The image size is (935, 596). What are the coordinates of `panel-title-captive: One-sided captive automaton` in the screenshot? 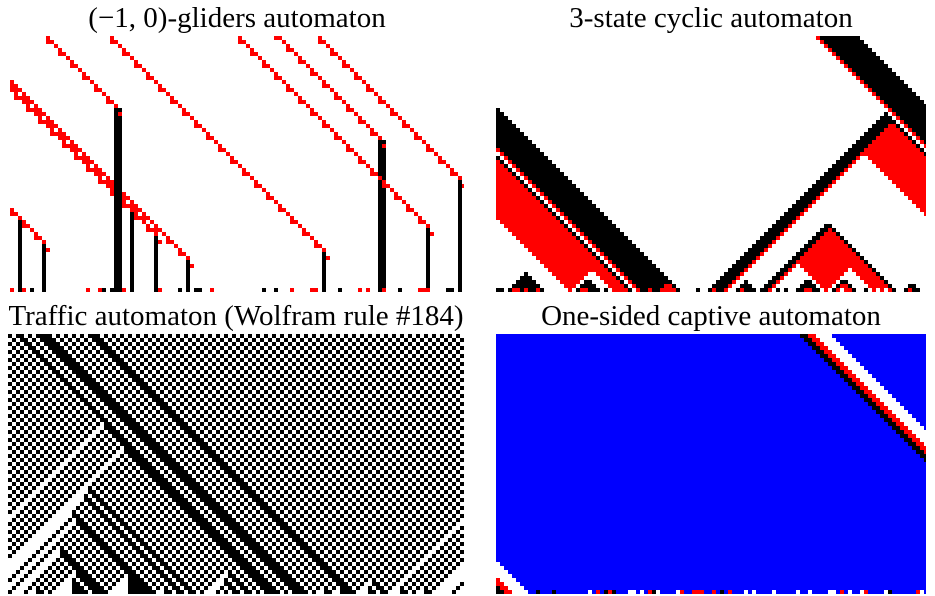 It's located at (711, 316).